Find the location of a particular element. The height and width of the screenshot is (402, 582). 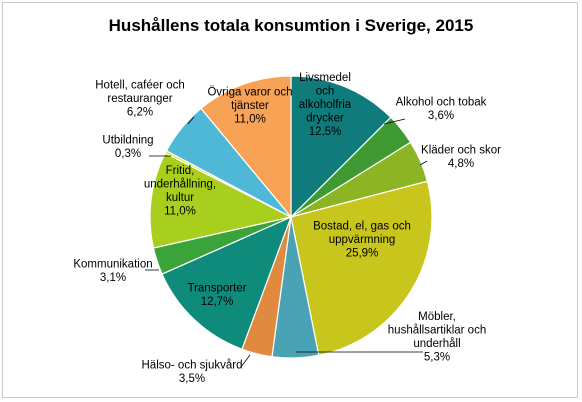

slice-label: Hotell, caféer och restauranger 6,2% is located at coordinates (140, 99).